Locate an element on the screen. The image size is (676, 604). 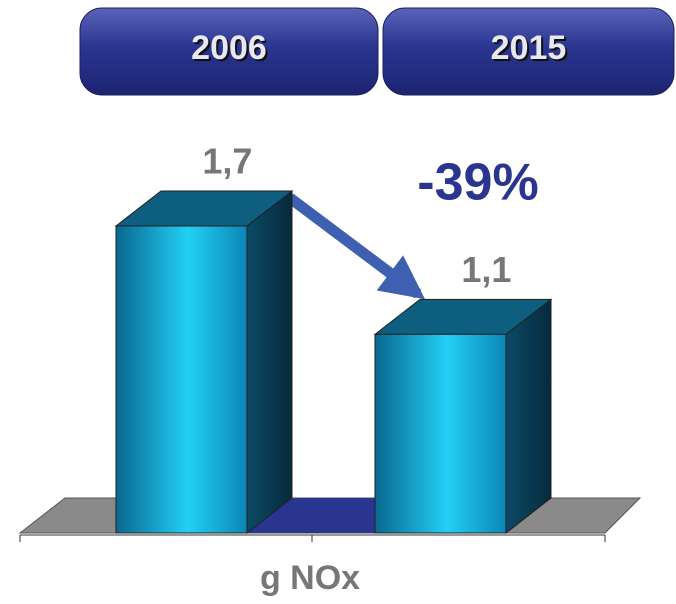
category-label: 2015 is located at coordinates (529, 48).